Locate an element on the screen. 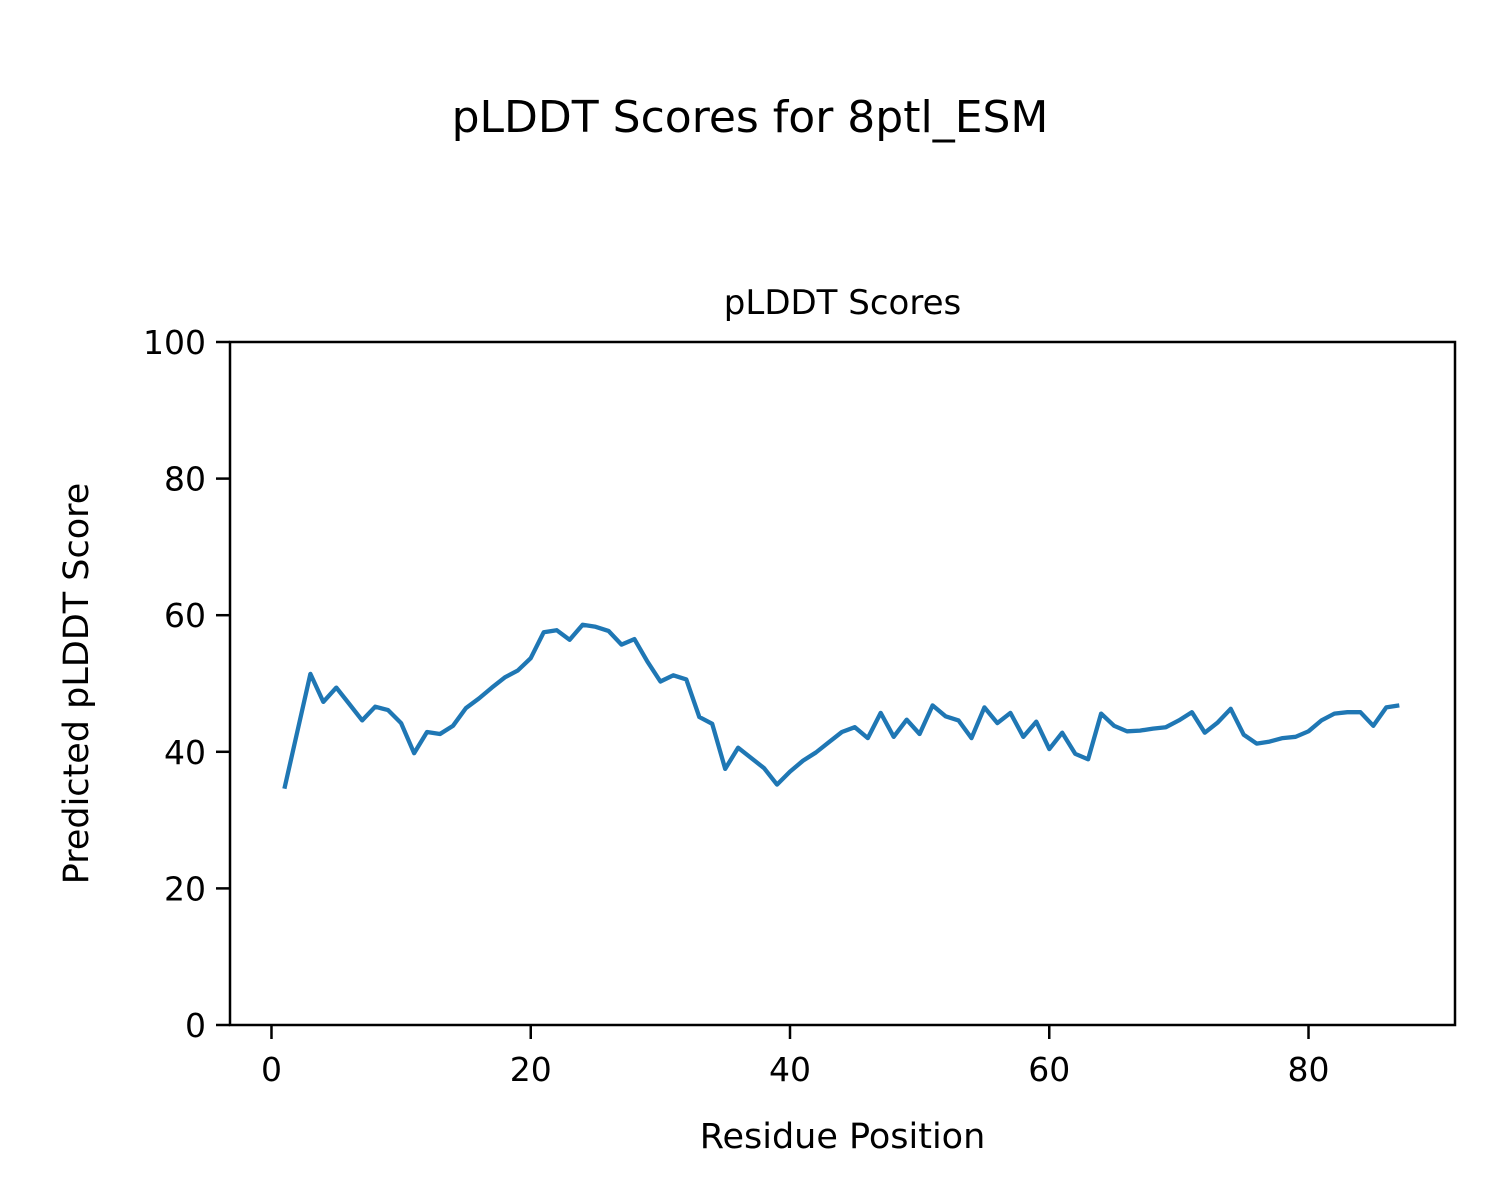 The image size is (1500, 1204). y-axis-ticks: 0 20 40 60 80 100 is located at coordinates (186, 684).